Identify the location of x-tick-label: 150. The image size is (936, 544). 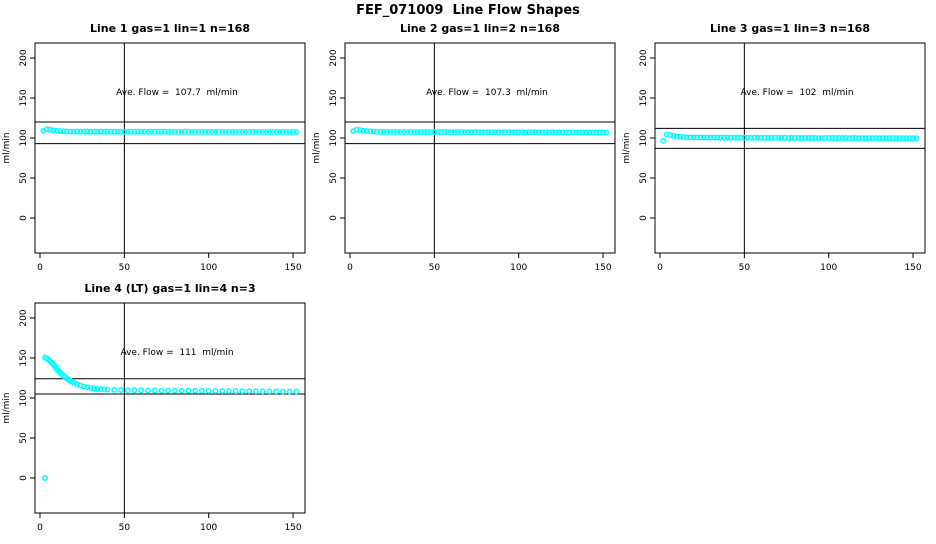
(292, 268).